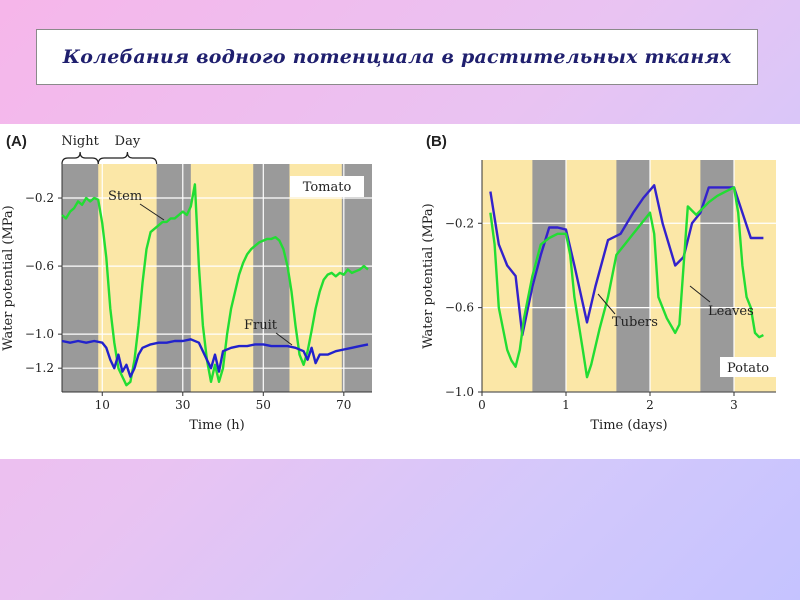 Image resolution: width=800 pixels, height=600 pixels. What do you see at coordinates (700, 294) in the screenshot?
I see `series-pointer-leaves` at bounding box center [700, 294].